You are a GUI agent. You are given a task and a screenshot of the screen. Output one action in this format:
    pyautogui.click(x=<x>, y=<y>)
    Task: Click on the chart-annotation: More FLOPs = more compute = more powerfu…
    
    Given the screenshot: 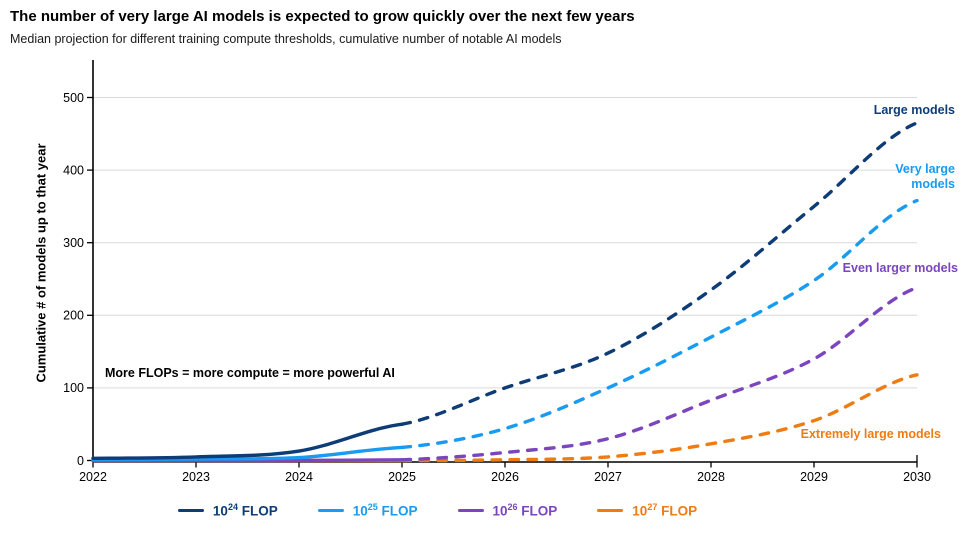 What is the action you would take?
    pyautogui.click(x=250, y=373)
    